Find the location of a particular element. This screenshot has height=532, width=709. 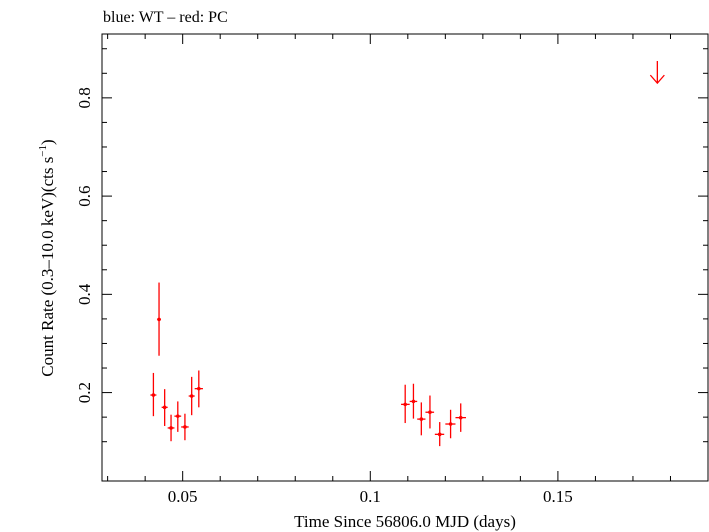

y-axis-label: Count Rate (0.3–10.0 keV)(cts s−1) is located at coordinates (47, 257).